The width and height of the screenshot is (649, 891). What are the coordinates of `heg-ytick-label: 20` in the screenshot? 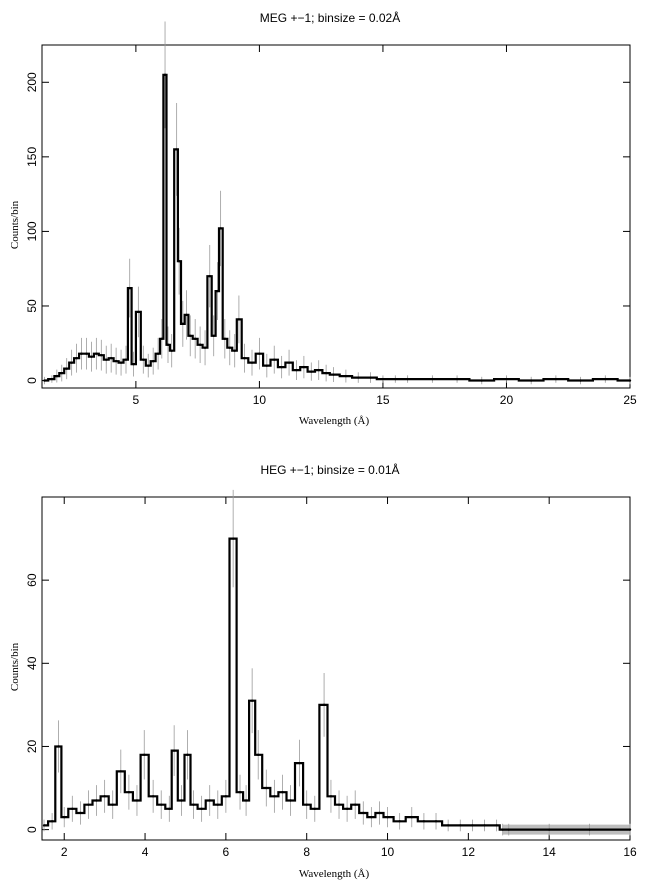 It's located at (32, 746).